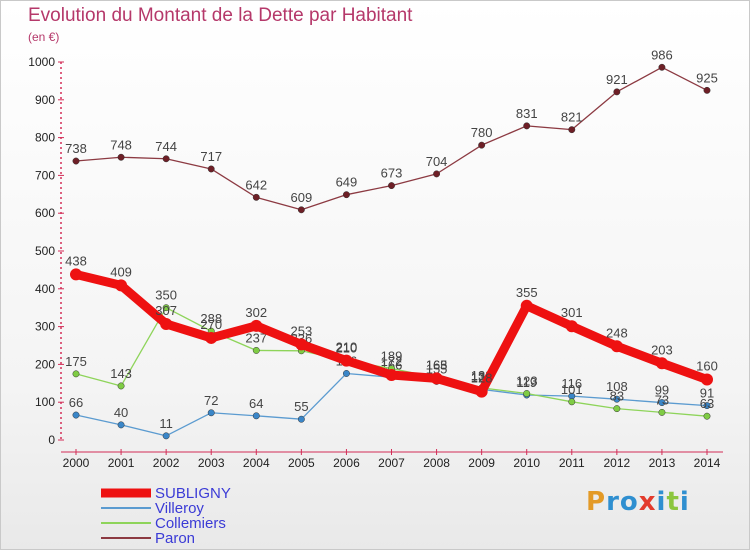 This screenshot has width=750, height=550. Describe the element at coordinates (301, 463) in the screenshot. I see `x-tick-label: 2005` at that location.